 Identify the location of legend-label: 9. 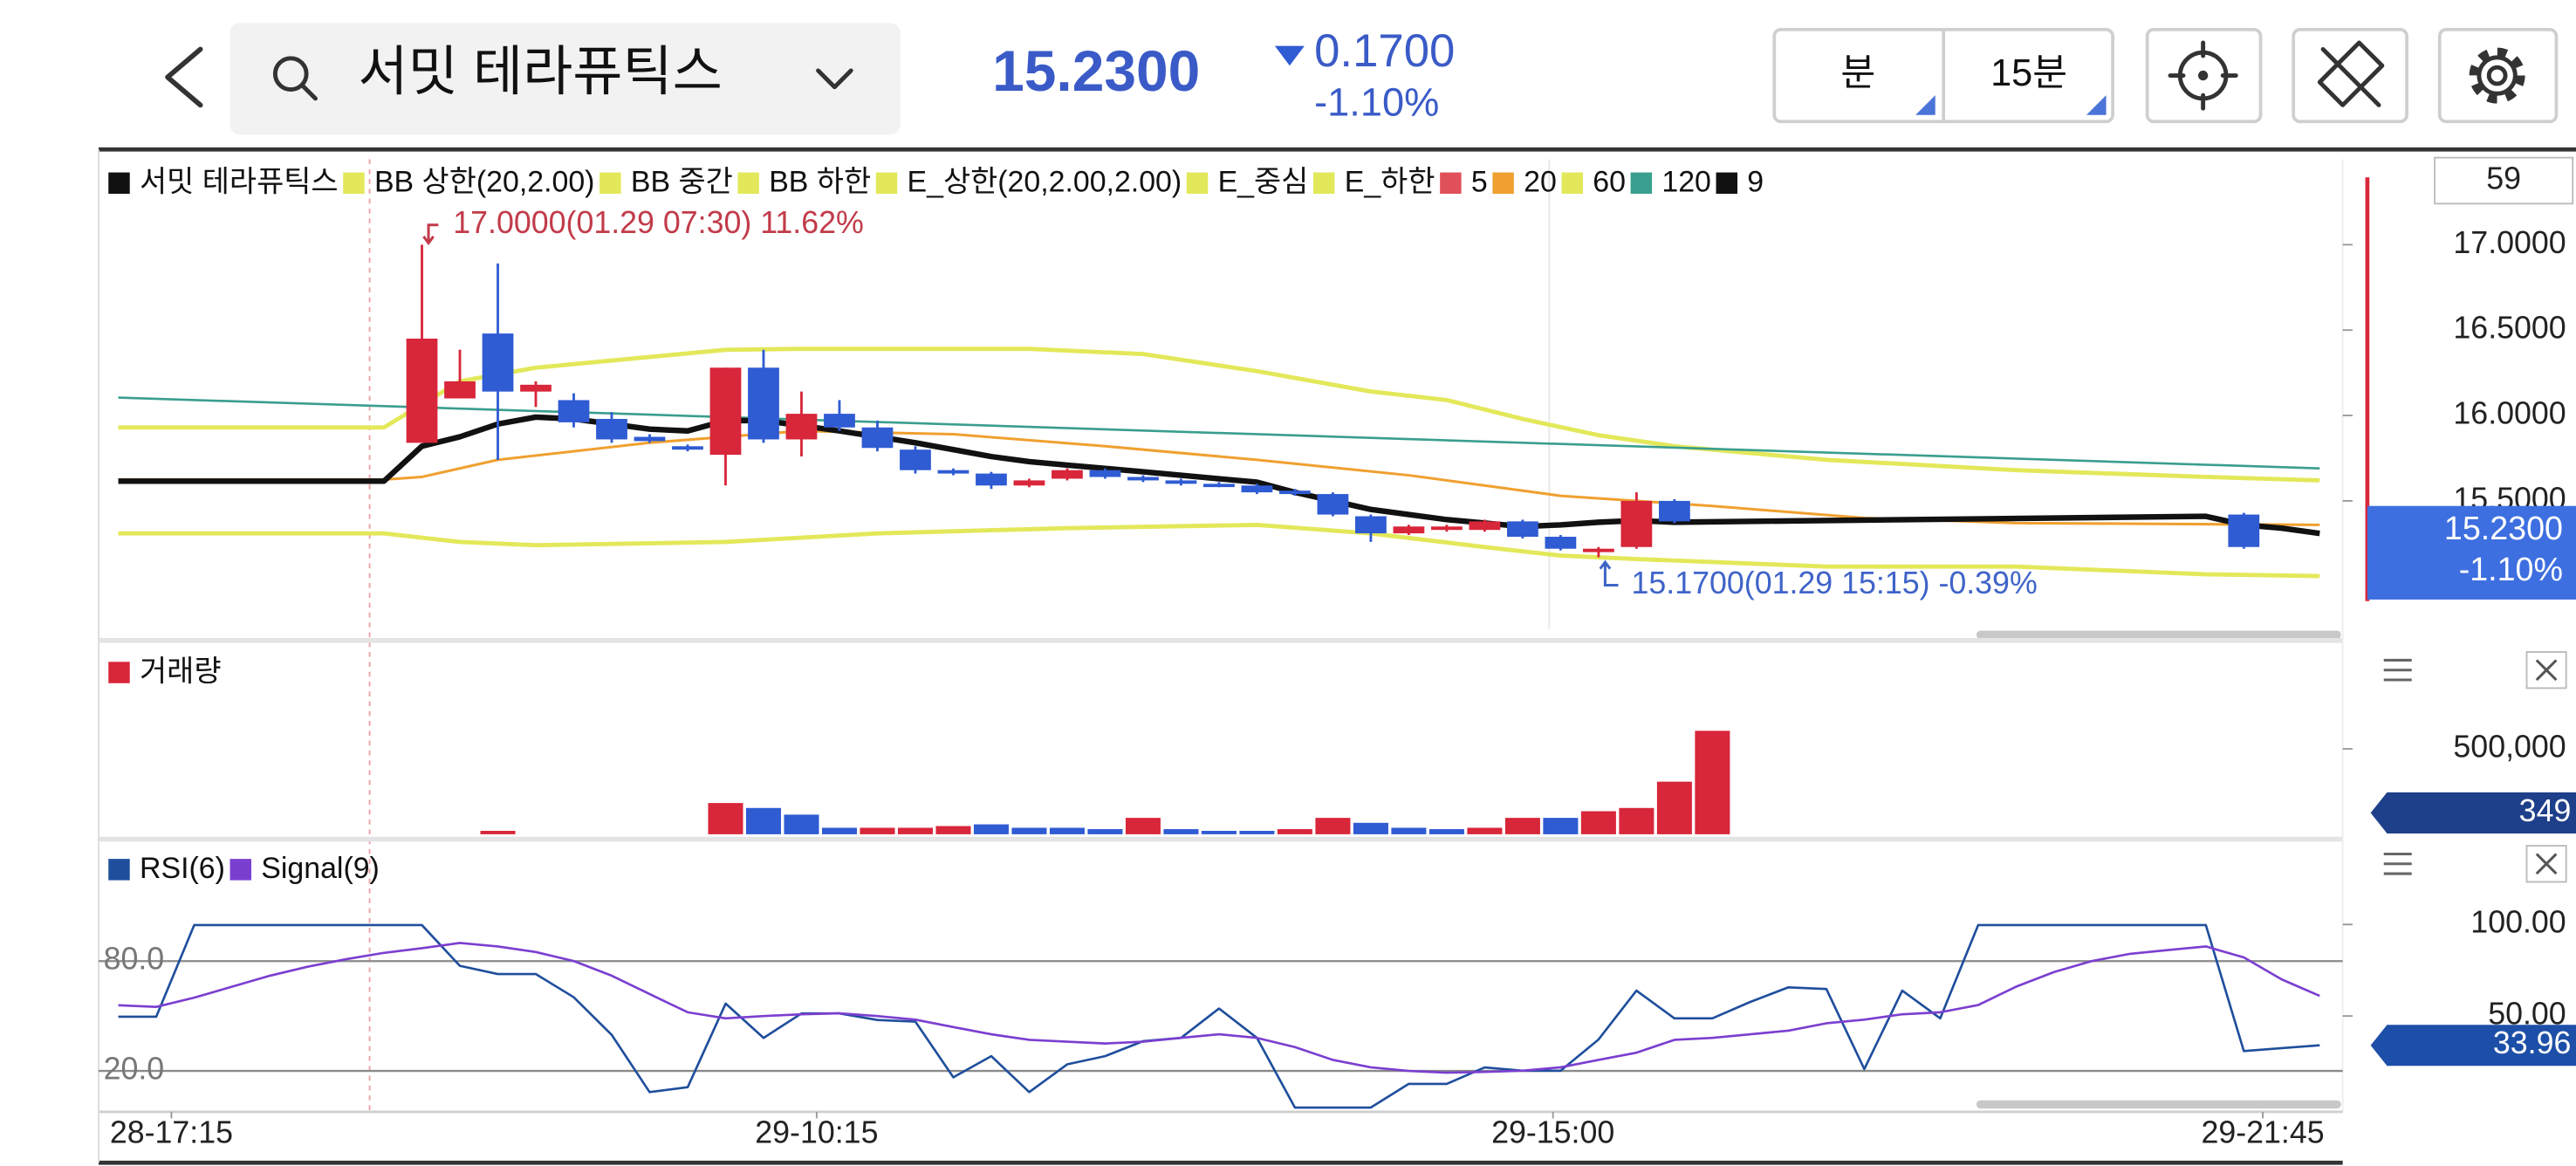
(1755, 182).